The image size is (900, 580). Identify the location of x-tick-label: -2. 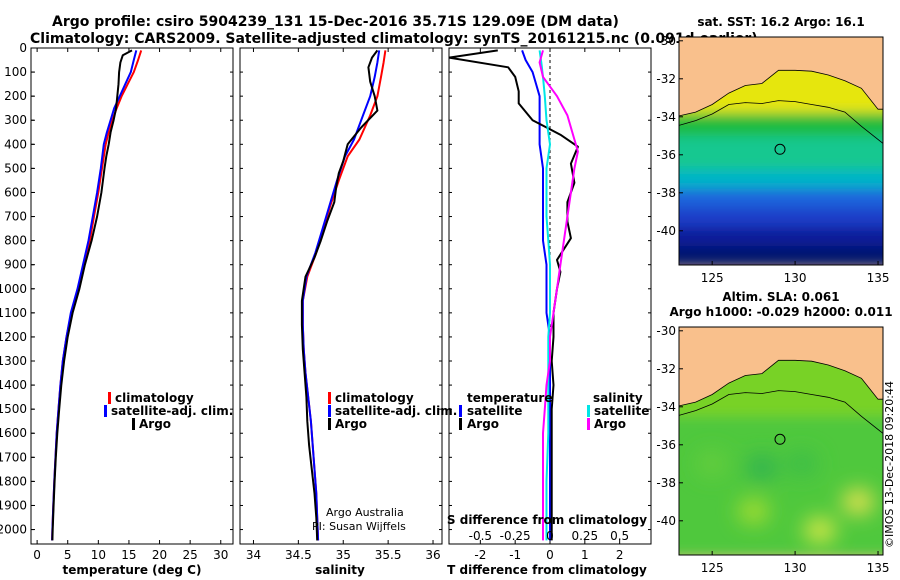
(480, 555).